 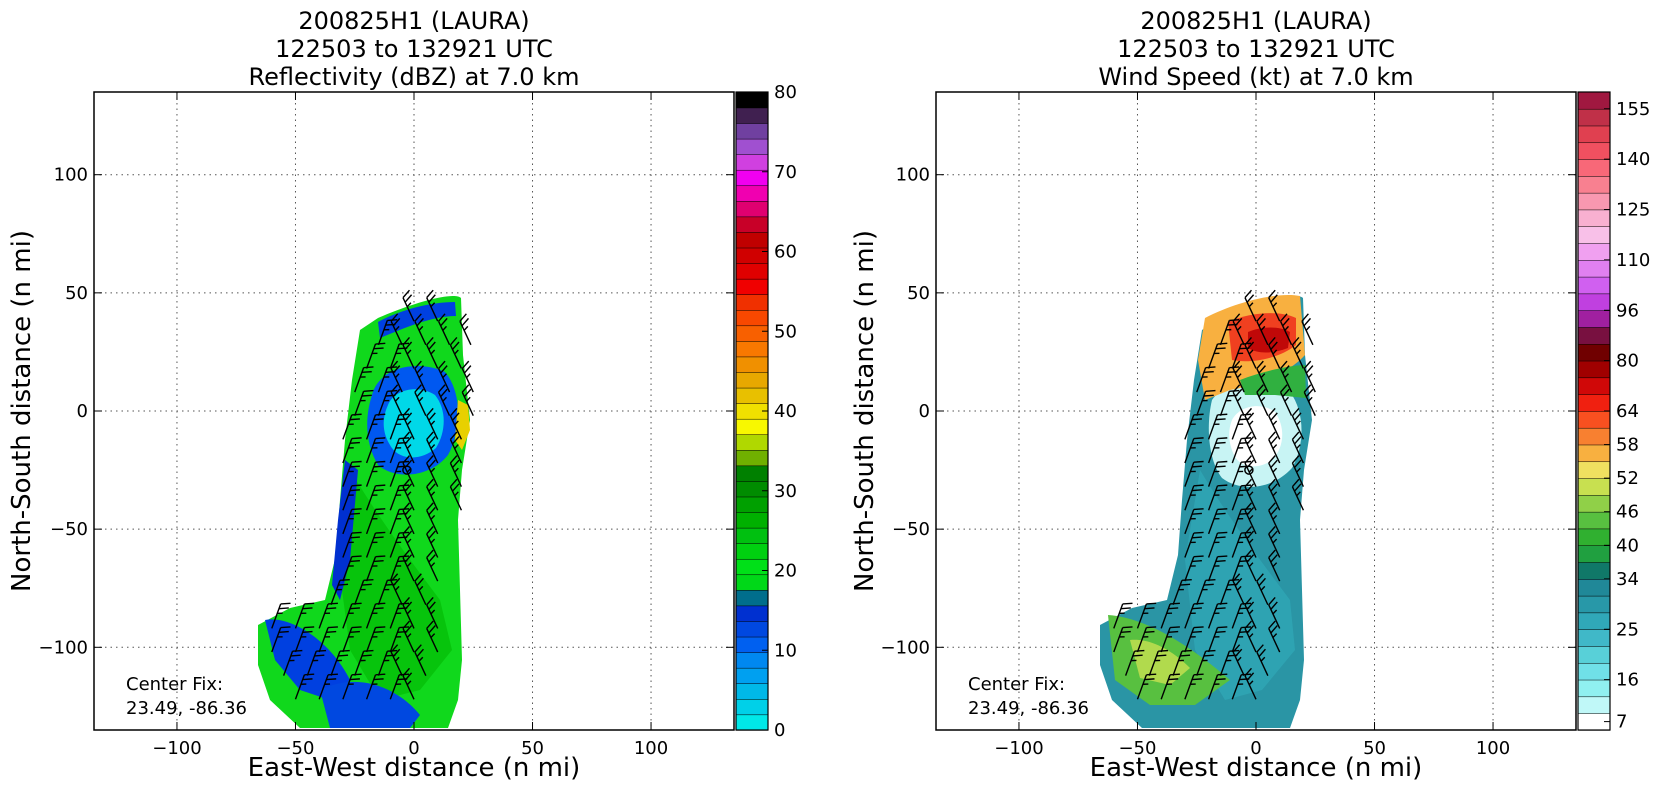 What do you see at coordinates (1633, 260) in the screenshot?
I see `colorbar-tick-label: 110` at bounding box center [1633, 260].